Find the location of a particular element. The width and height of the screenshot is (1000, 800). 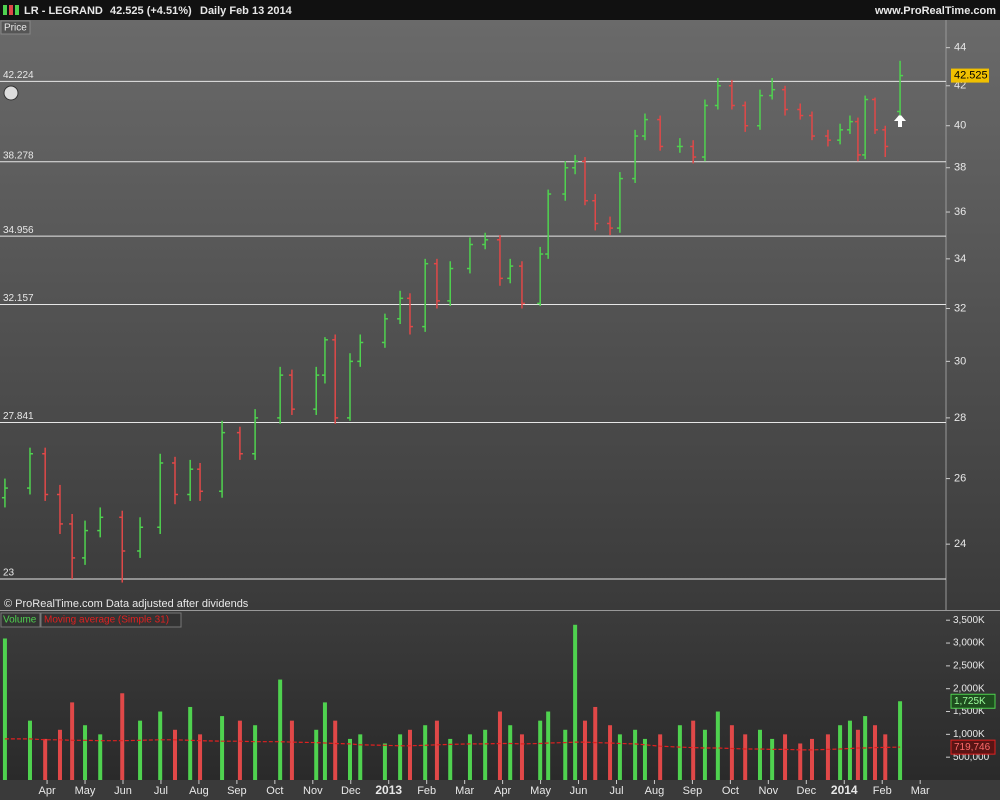

y-tick-label: 44 is located at coordinates (960, 48).